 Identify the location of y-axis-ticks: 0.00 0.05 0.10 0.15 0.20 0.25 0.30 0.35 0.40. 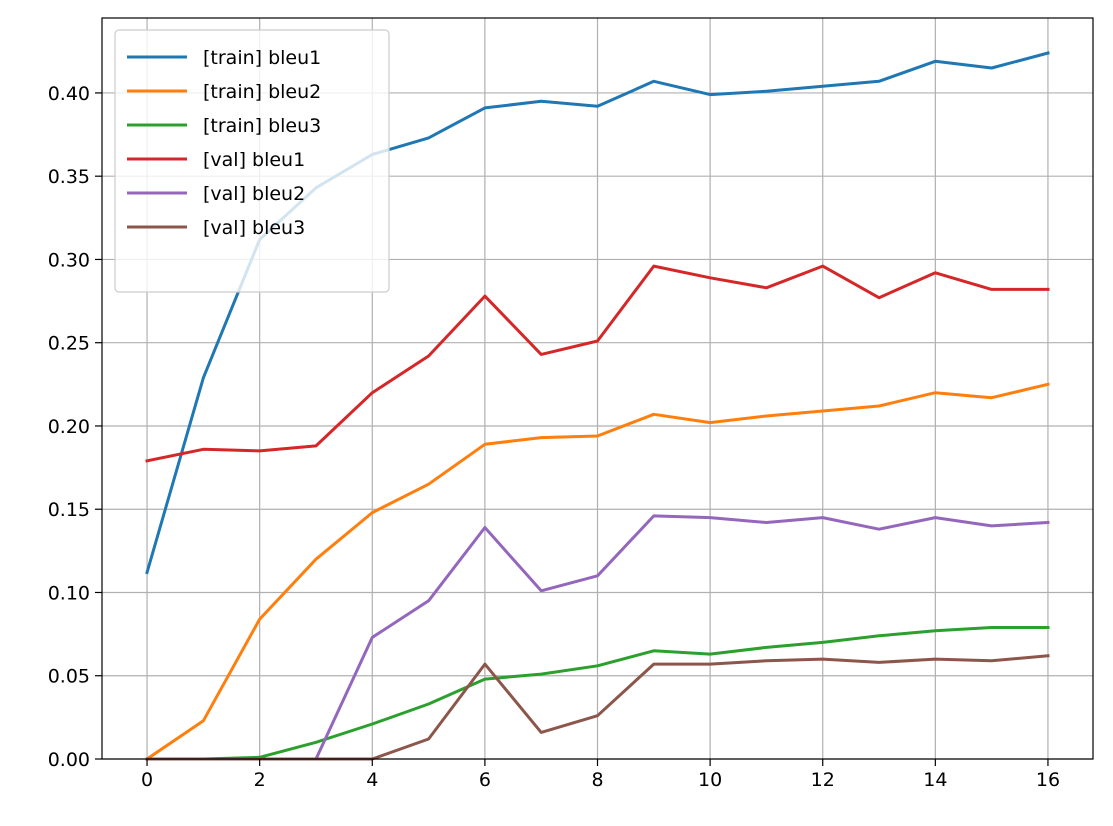
(75, 427).